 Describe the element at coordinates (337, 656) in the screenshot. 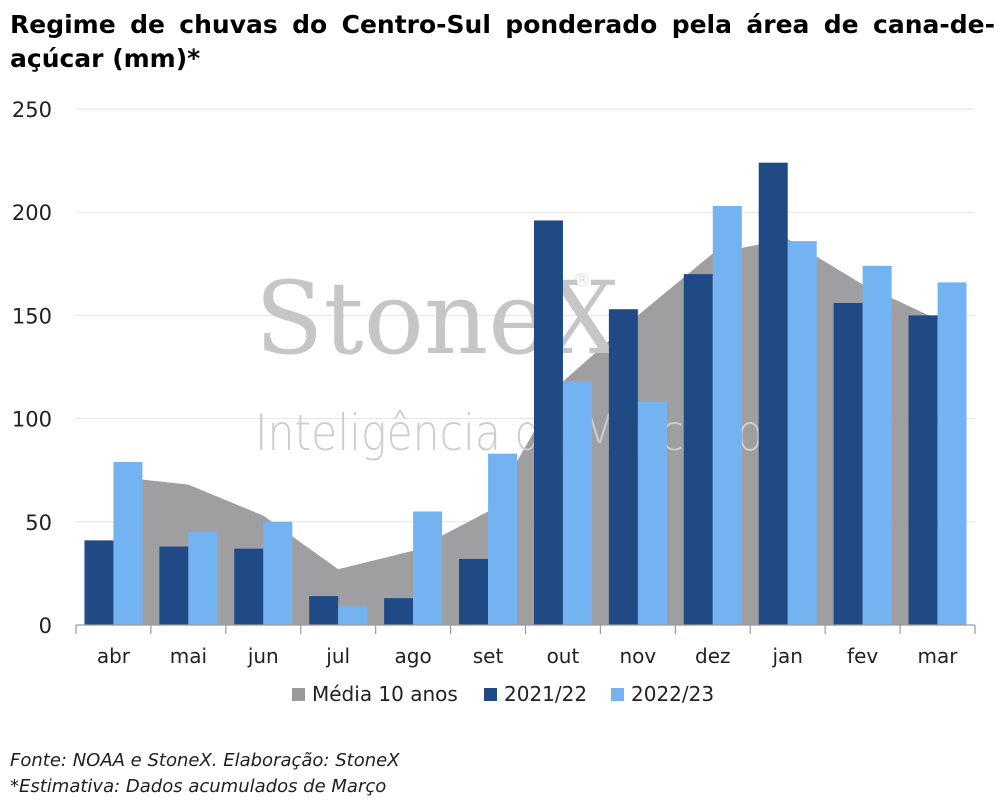

I see `x-category-label: jul` at that location.